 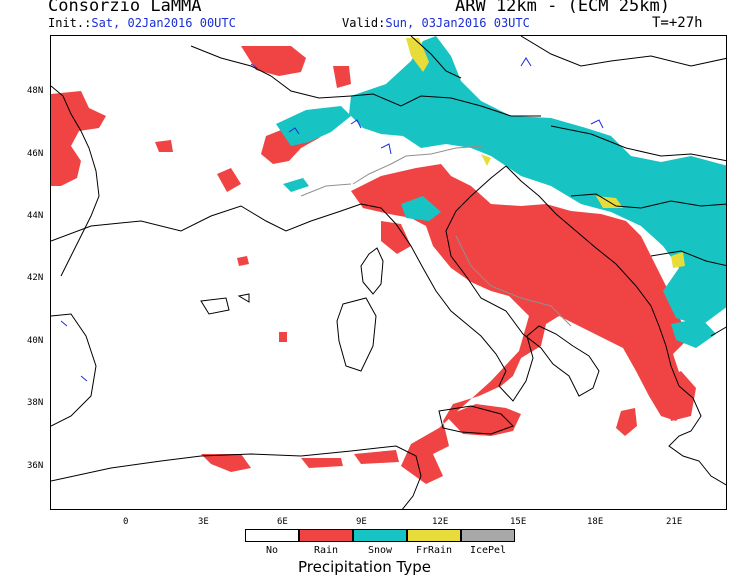 What do you see at coordinates (380, 550) in the screenshot?
I see `legend-label-snow: Snow` at bounding box center [380, 550].